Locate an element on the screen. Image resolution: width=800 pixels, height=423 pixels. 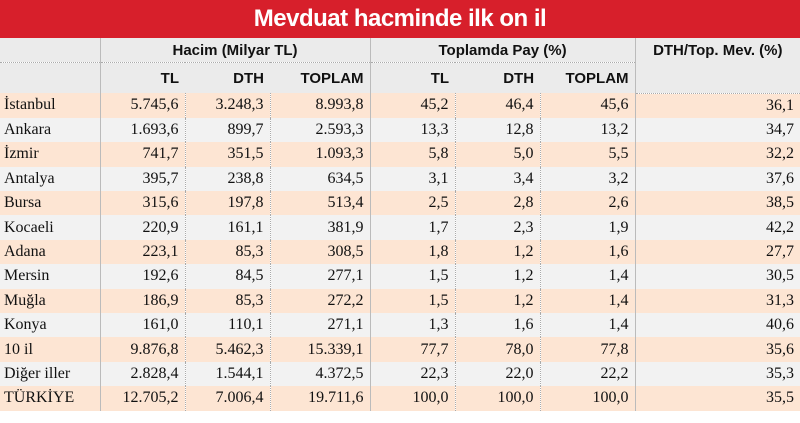
cell: 9.876,8 is located at coordinates (142, 349).